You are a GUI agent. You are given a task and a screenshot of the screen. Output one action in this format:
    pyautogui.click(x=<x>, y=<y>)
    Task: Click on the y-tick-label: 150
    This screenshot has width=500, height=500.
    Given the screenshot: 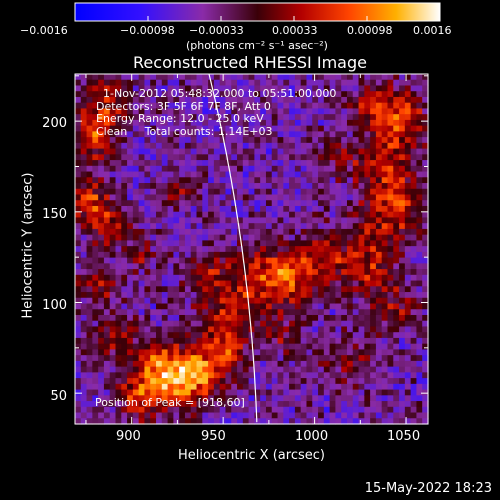 What is the action you would take?
    pyautogui.click(x=54, y=214)
    